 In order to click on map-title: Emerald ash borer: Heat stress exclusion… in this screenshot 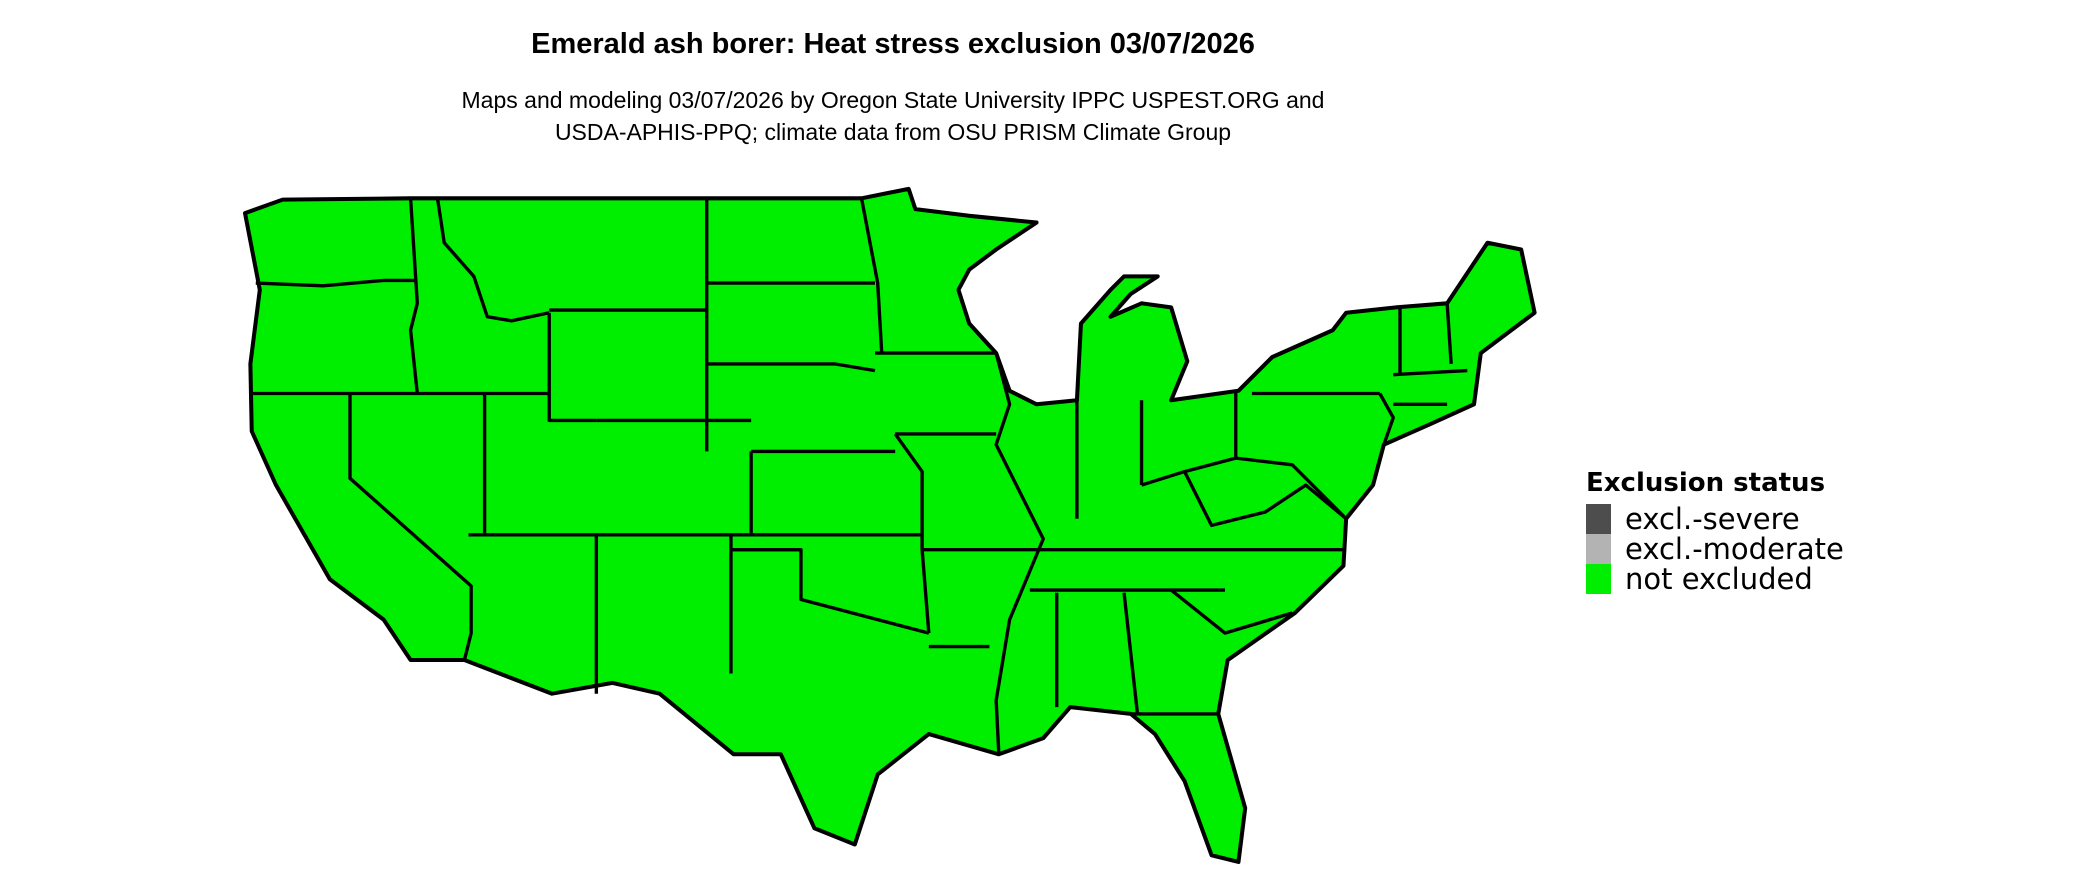, I will do `click(893, 44)`.